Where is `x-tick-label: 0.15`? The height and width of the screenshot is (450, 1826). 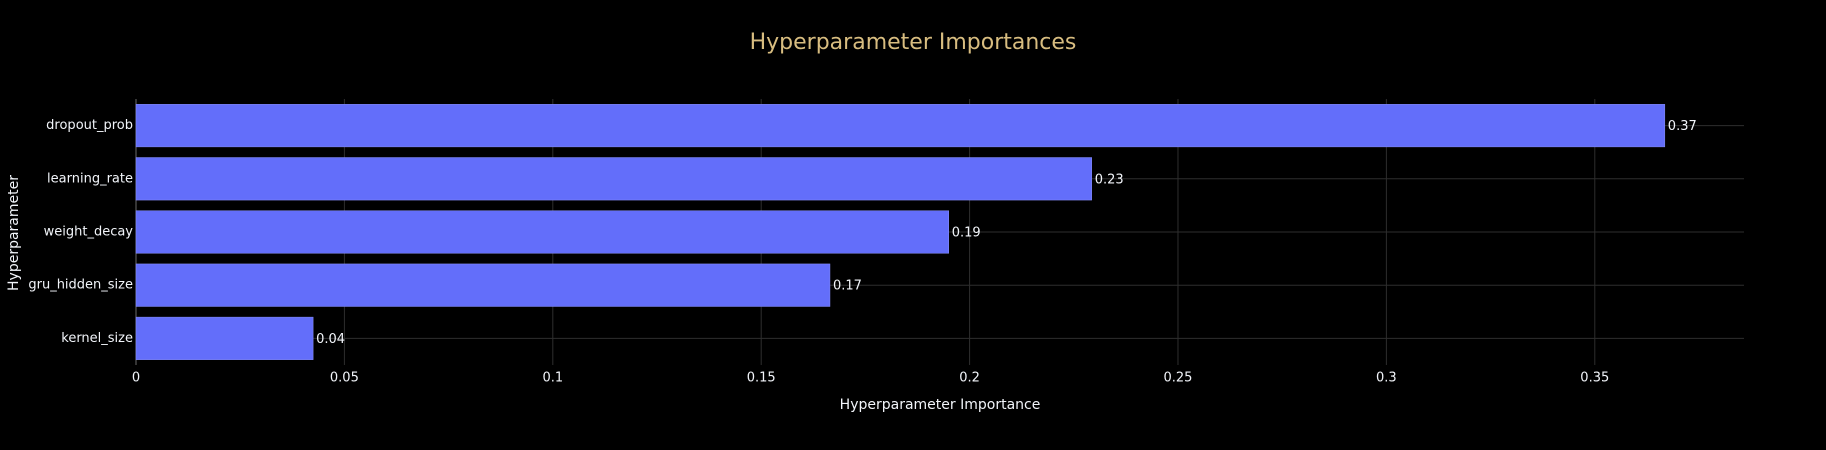
x-tick-label: 0.15 is located at coordinates (761, 378).